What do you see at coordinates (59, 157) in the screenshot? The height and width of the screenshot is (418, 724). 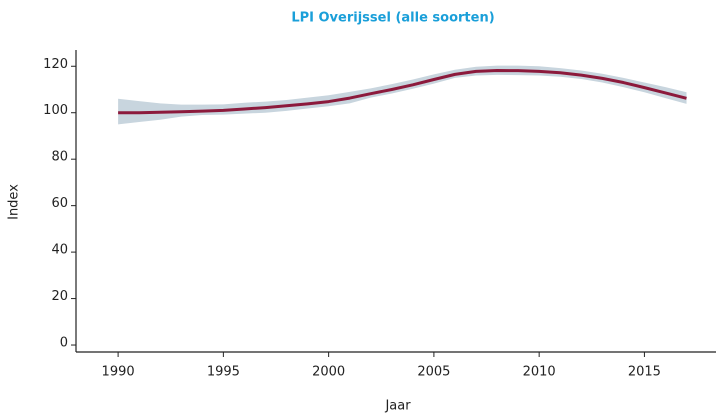 I see `y-tick-label: 80` at bounding box center [59, 157].